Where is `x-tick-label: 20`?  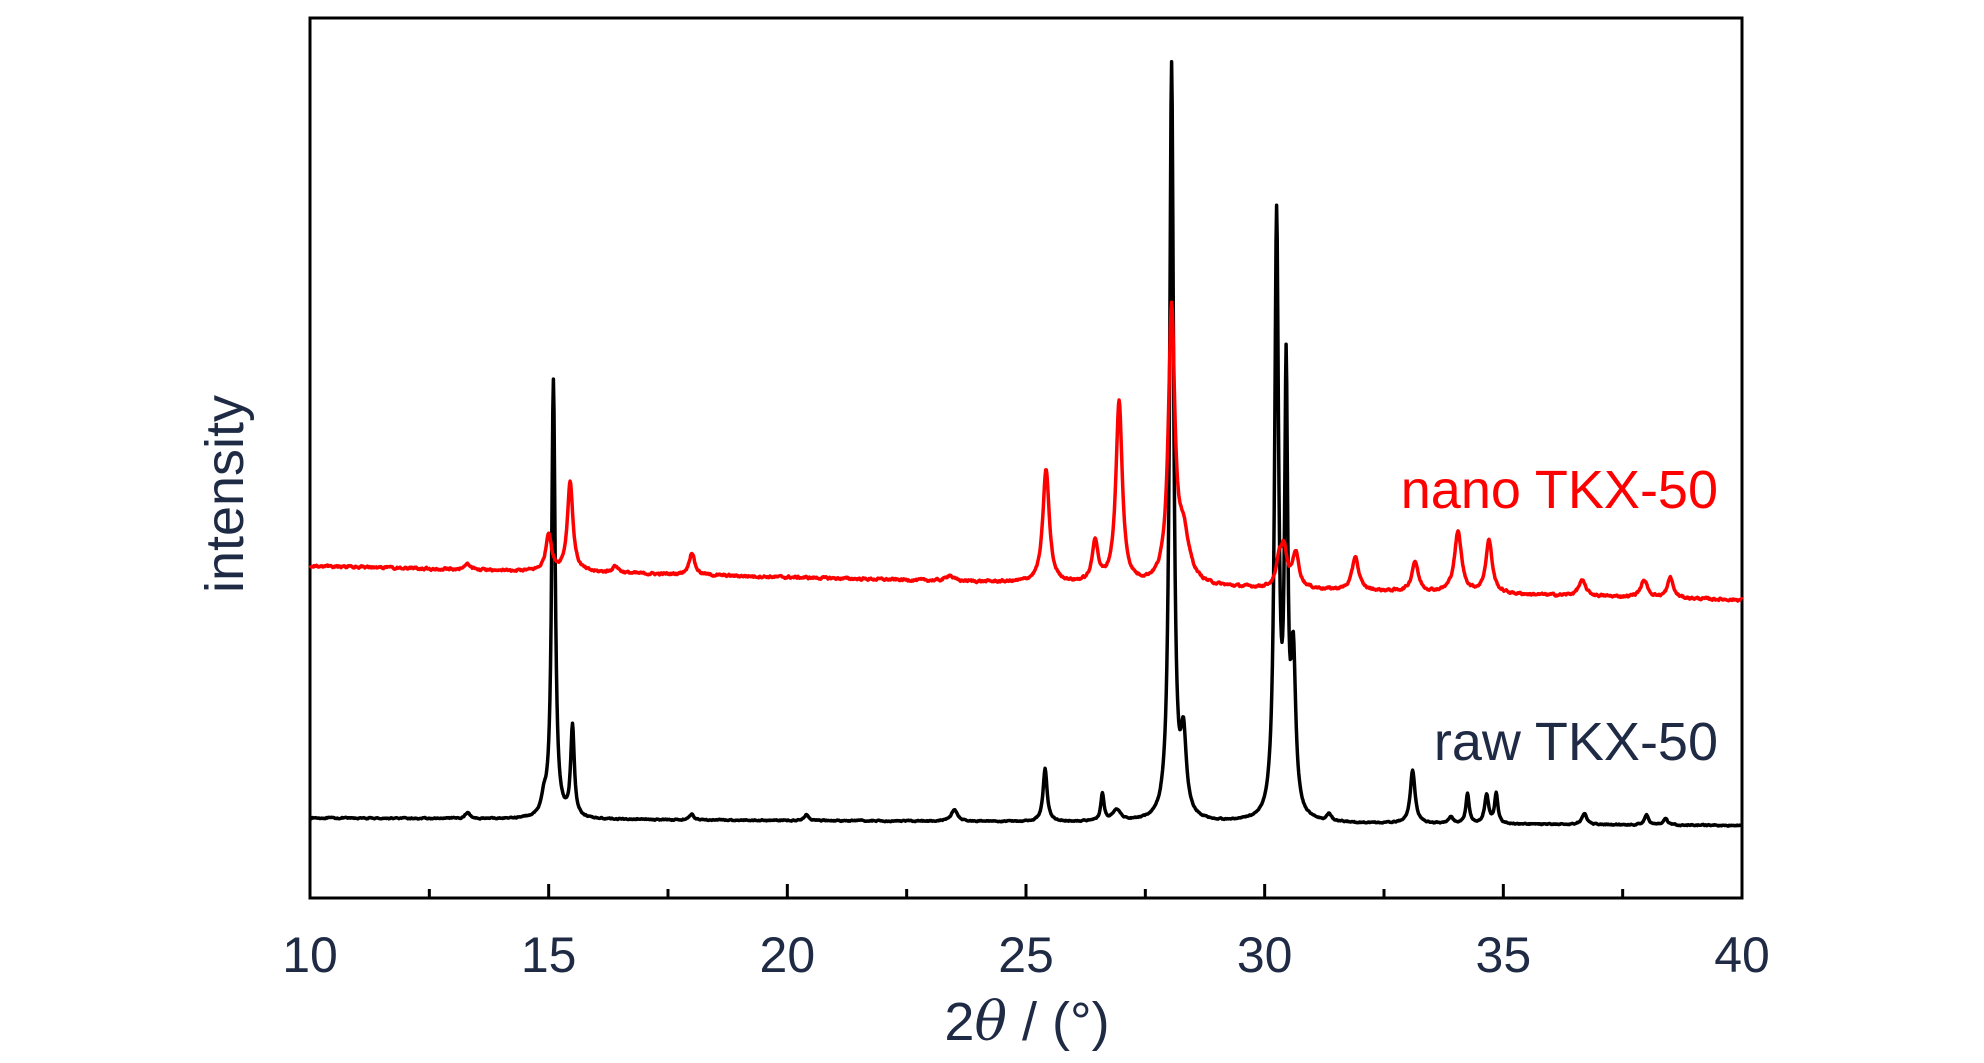
x-tick-label: 20 is located at coordinates (788, 955).